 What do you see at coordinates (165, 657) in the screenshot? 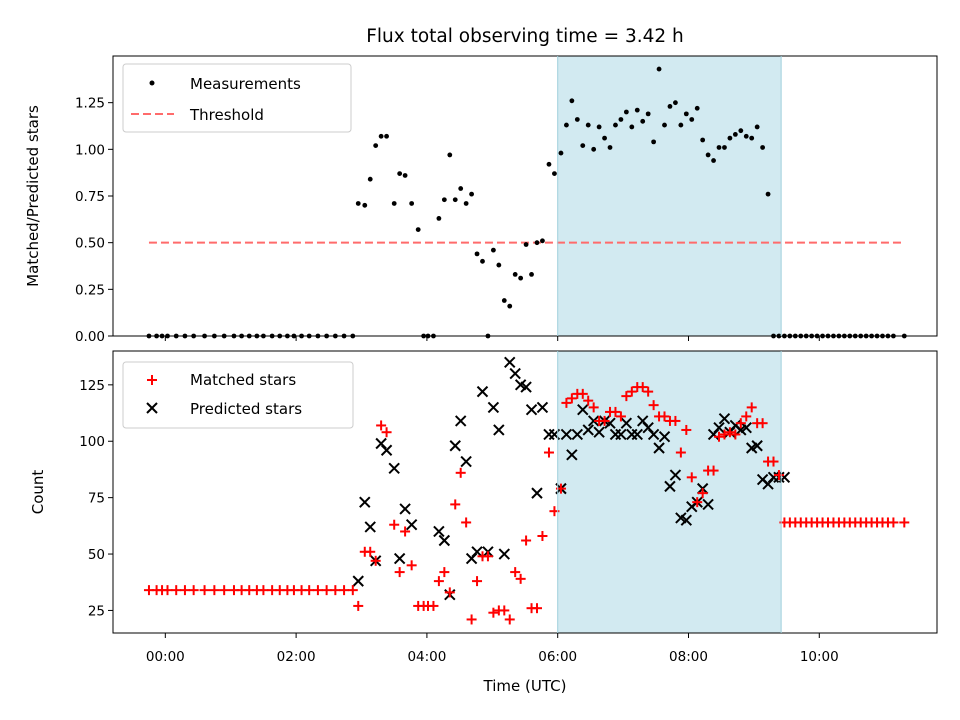
I see `x-tick-label: 00:00` at bounding box center [165, 657].